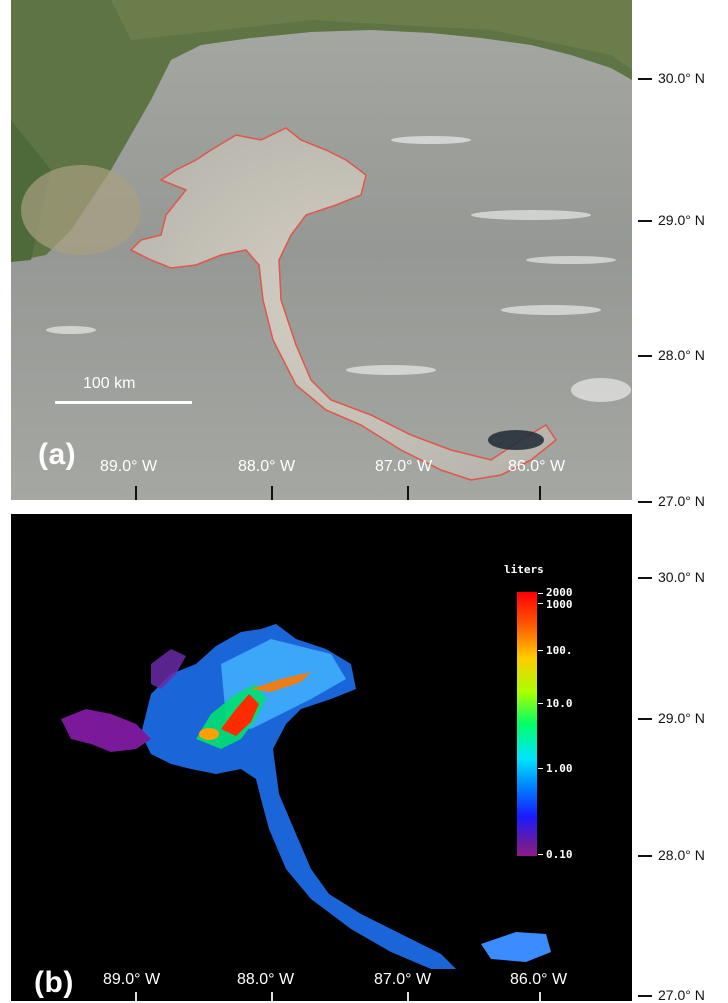 The height and width of the screenshot is (1003, 728). Describe the element at coordinates (527, 724) in the screenshot. I see `colorbar` at that location.